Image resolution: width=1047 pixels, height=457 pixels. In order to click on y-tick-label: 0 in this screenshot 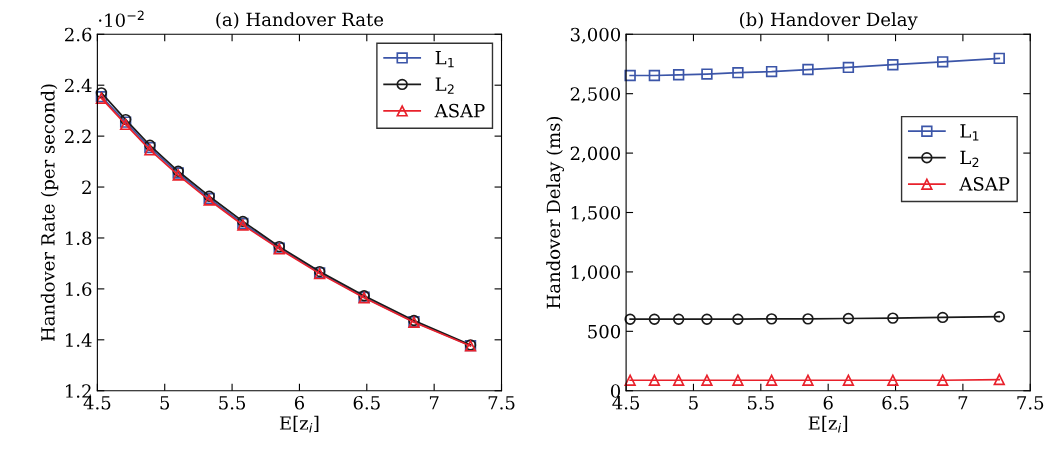, I will do `click(615, 391)`.